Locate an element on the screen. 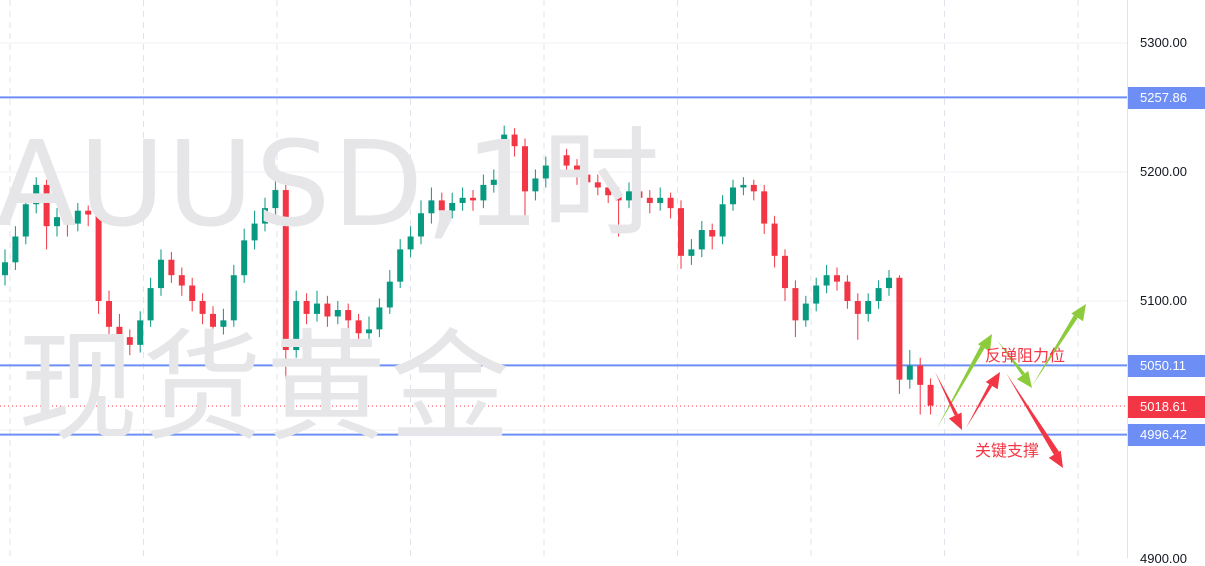 This screenshot has height=566, width=1205. y-tick: 5300.00 is located at coordinates (1163, 42).